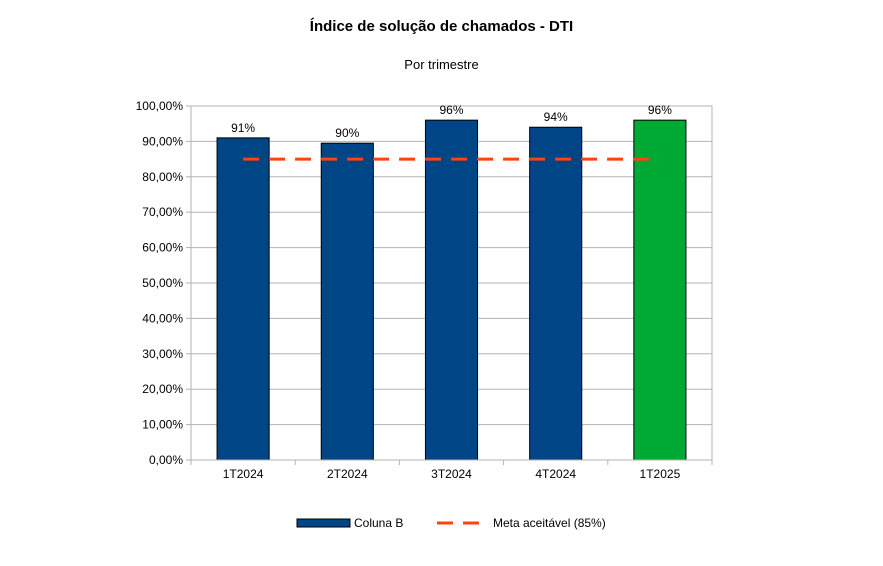  I want to click on y-tick-label: 90,00%, so click(162, 141).